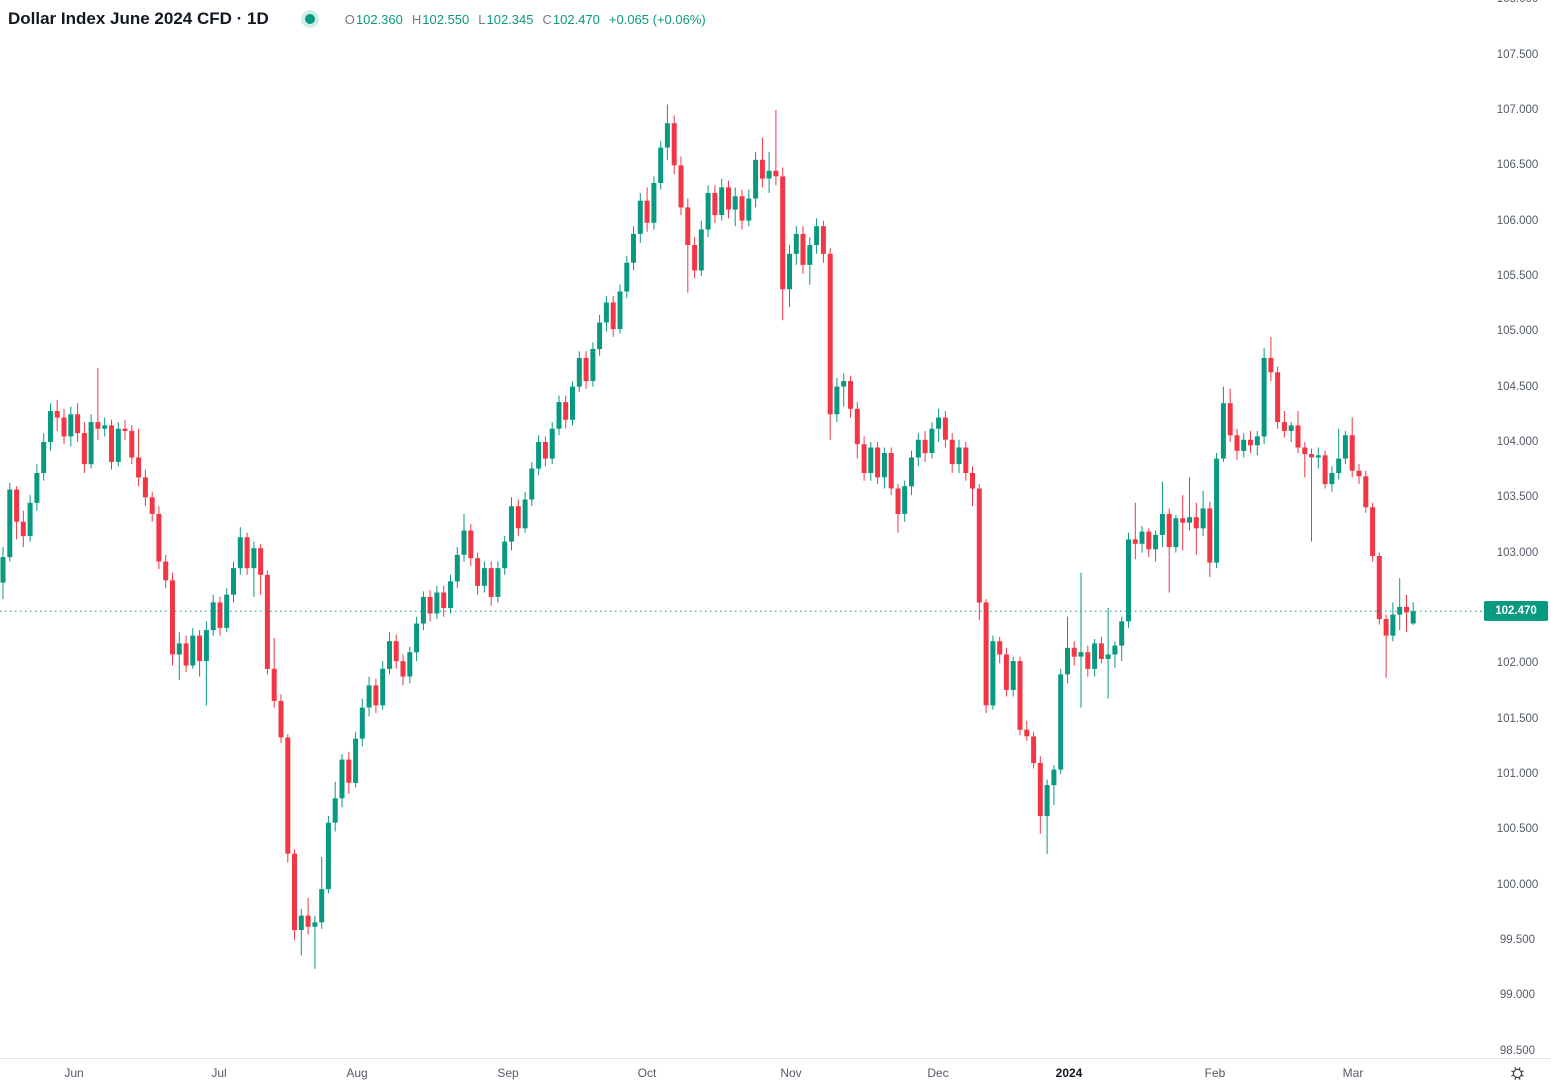 This screenshot has width=1551, height=1087. Describe the element at coordinates (1215, 1073) in the screenshot. I see `time-axis-label-feb: Feb` at that location.